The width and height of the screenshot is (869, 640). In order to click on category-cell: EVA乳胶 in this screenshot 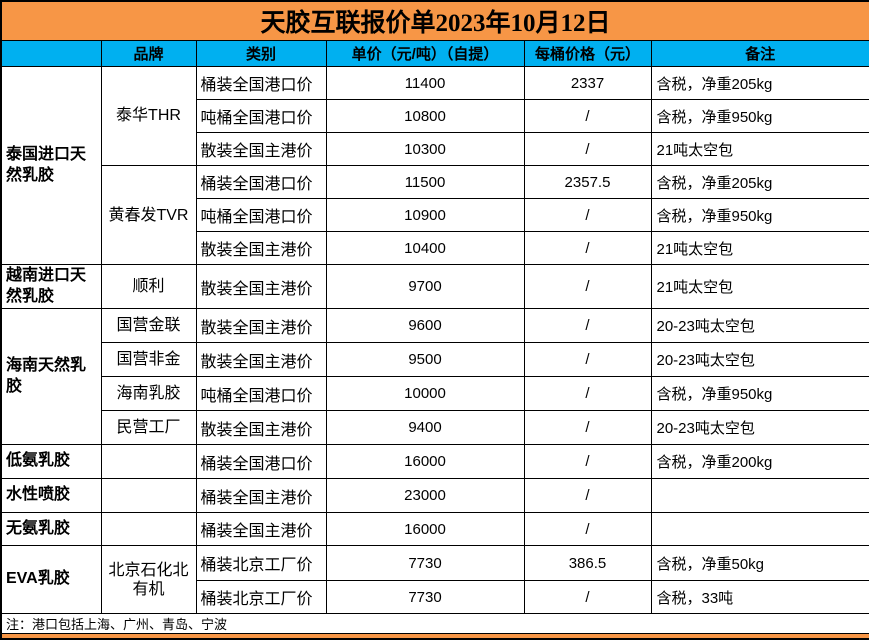, I will do `click(51, 580)`.